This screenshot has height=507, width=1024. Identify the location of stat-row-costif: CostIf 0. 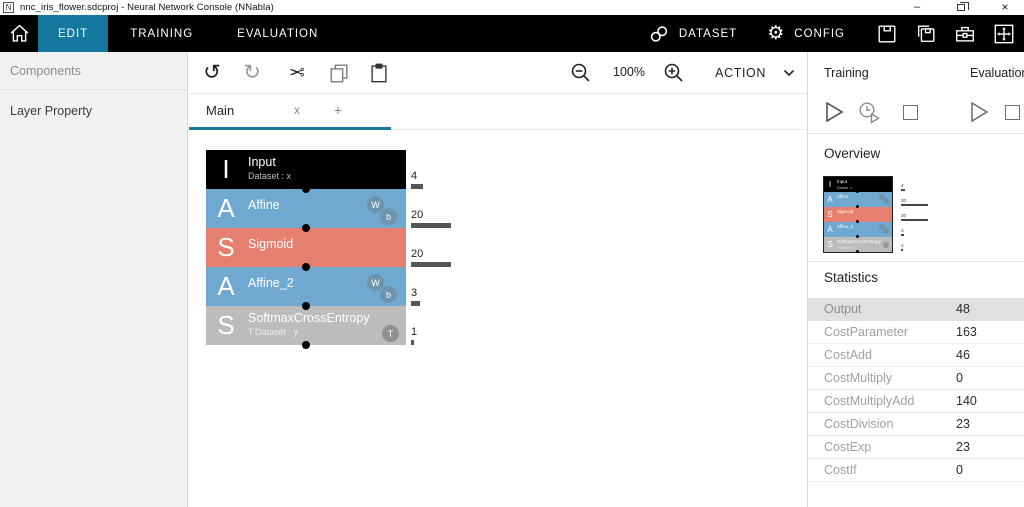
(916, 470).